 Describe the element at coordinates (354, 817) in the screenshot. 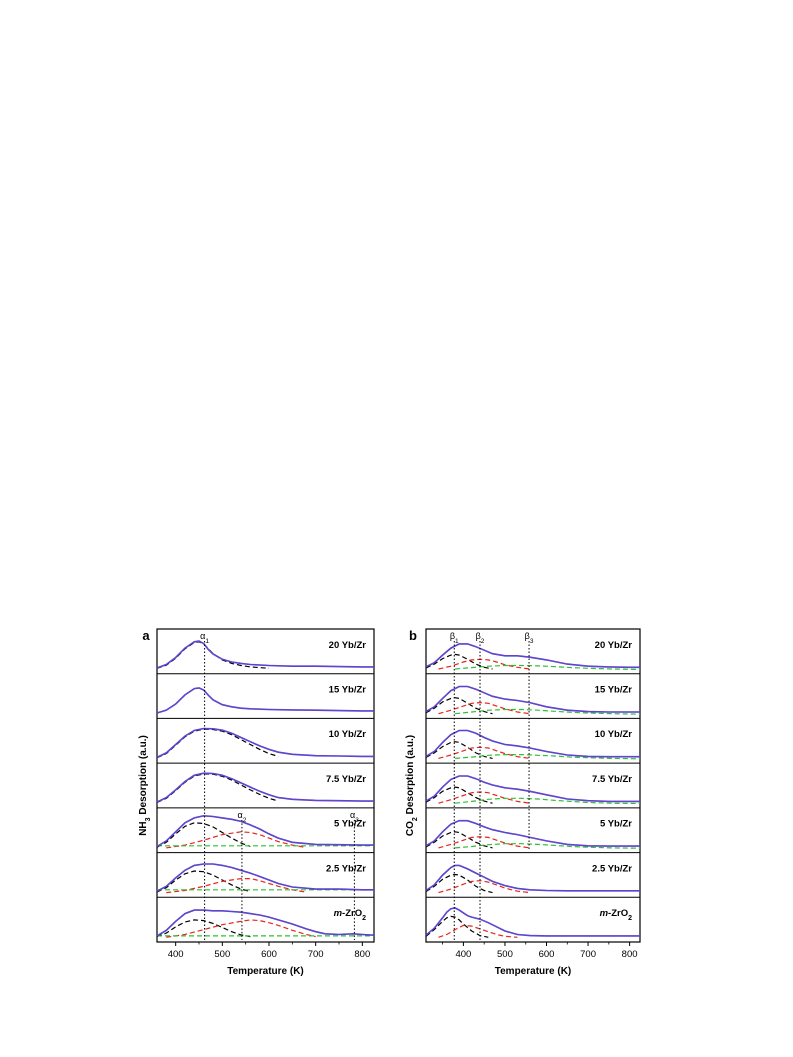

I see `peak-label: α3` at that location.